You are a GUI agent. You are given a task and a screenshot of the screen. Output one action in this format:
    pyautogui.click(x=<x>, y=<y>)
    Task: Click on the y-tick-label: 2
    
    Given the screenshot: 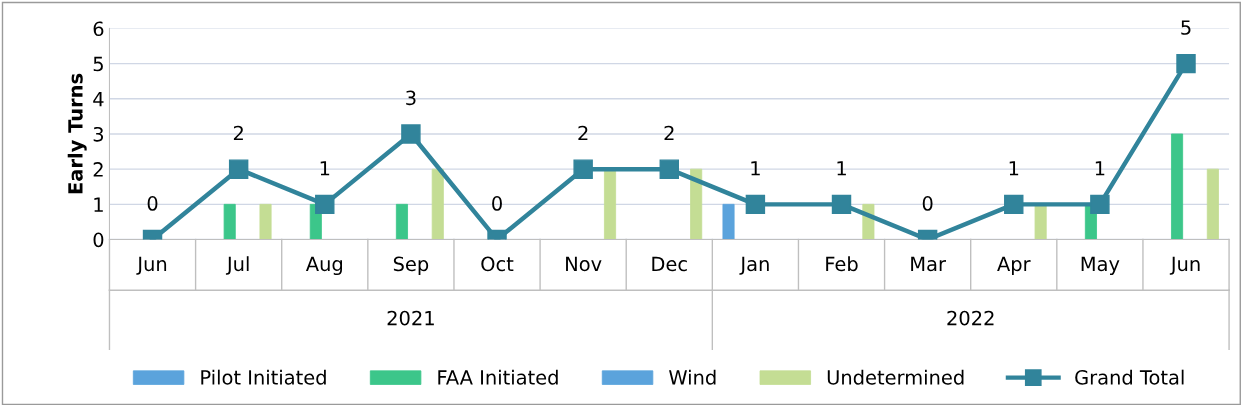 What is the action you would take?
    pyautogui.click(x=98, y=169)
    